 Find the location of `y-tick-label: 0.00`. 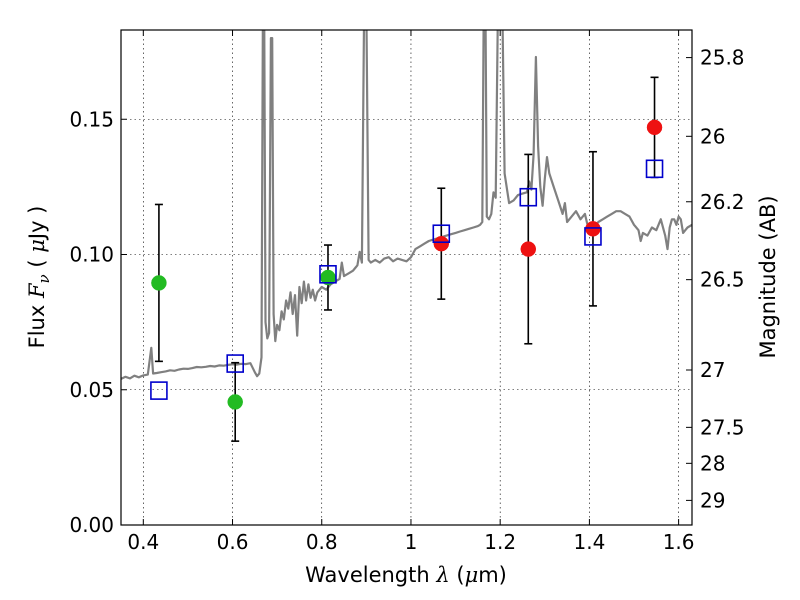

y-tick-label: 0.00 is located at coordinates (91, 525).